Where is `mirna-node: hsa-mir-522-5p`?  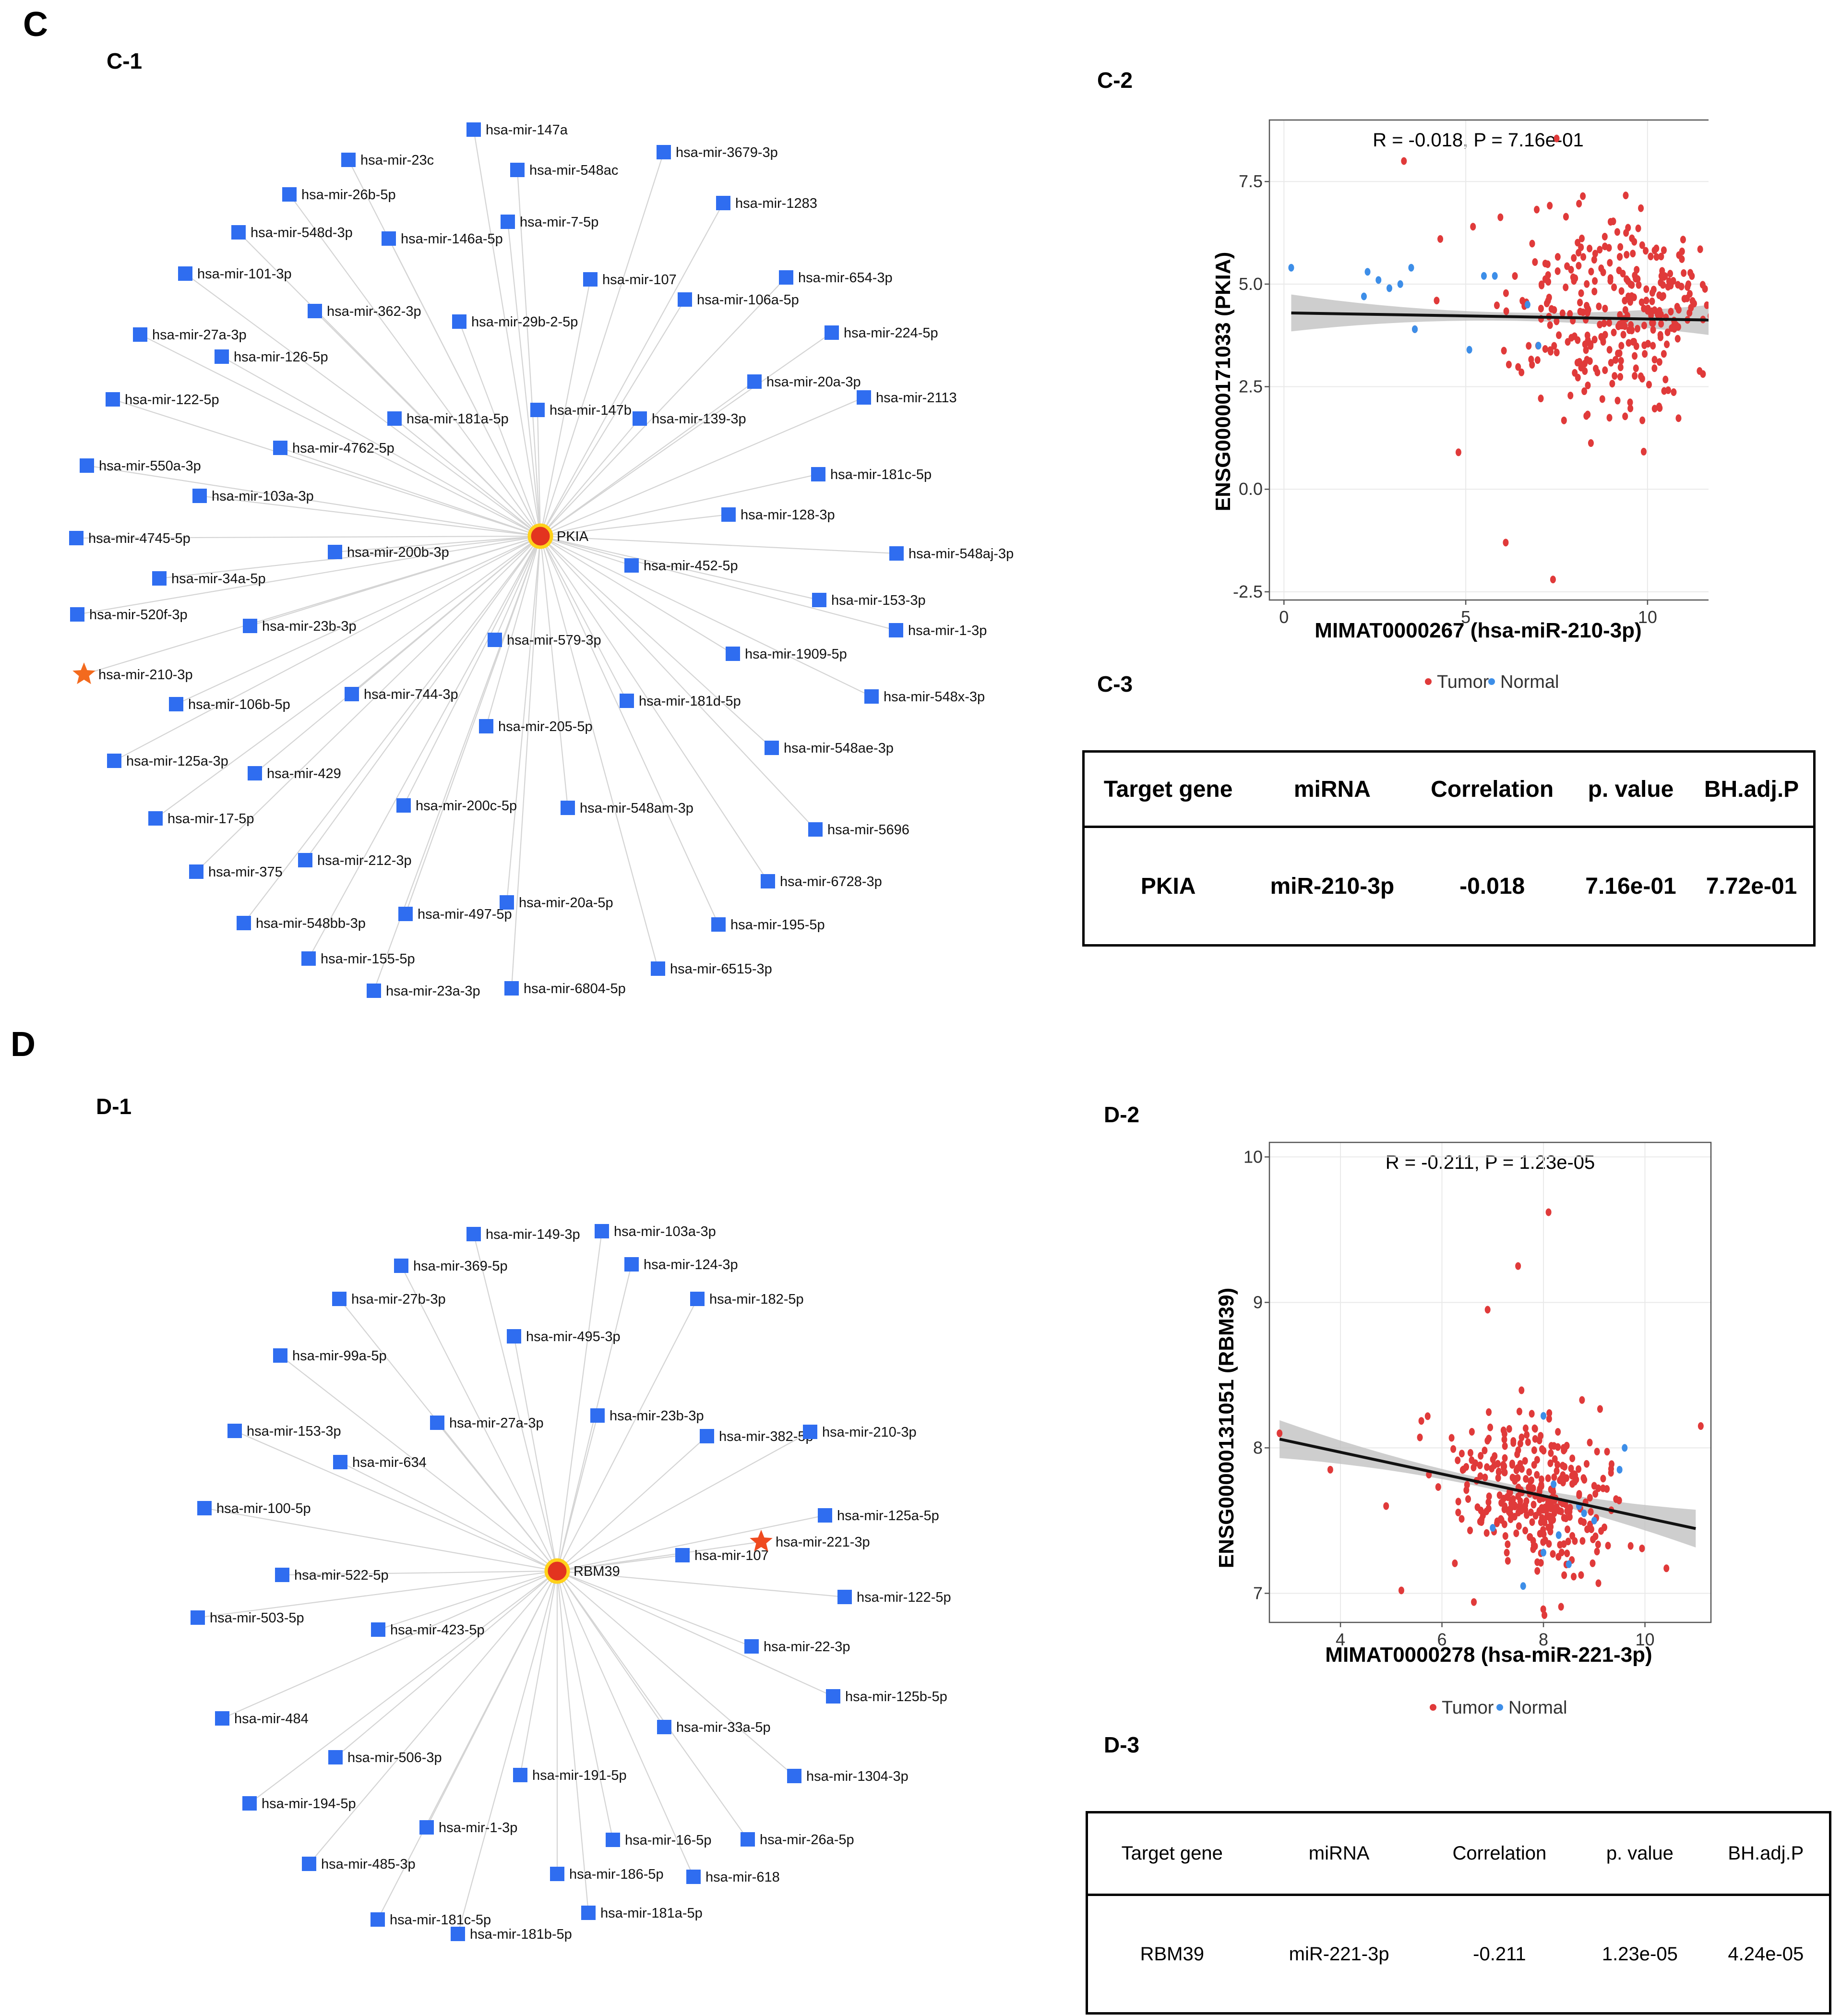
mirna-node: hsa-mir-522-5p is located at coordinates (332, 1575).